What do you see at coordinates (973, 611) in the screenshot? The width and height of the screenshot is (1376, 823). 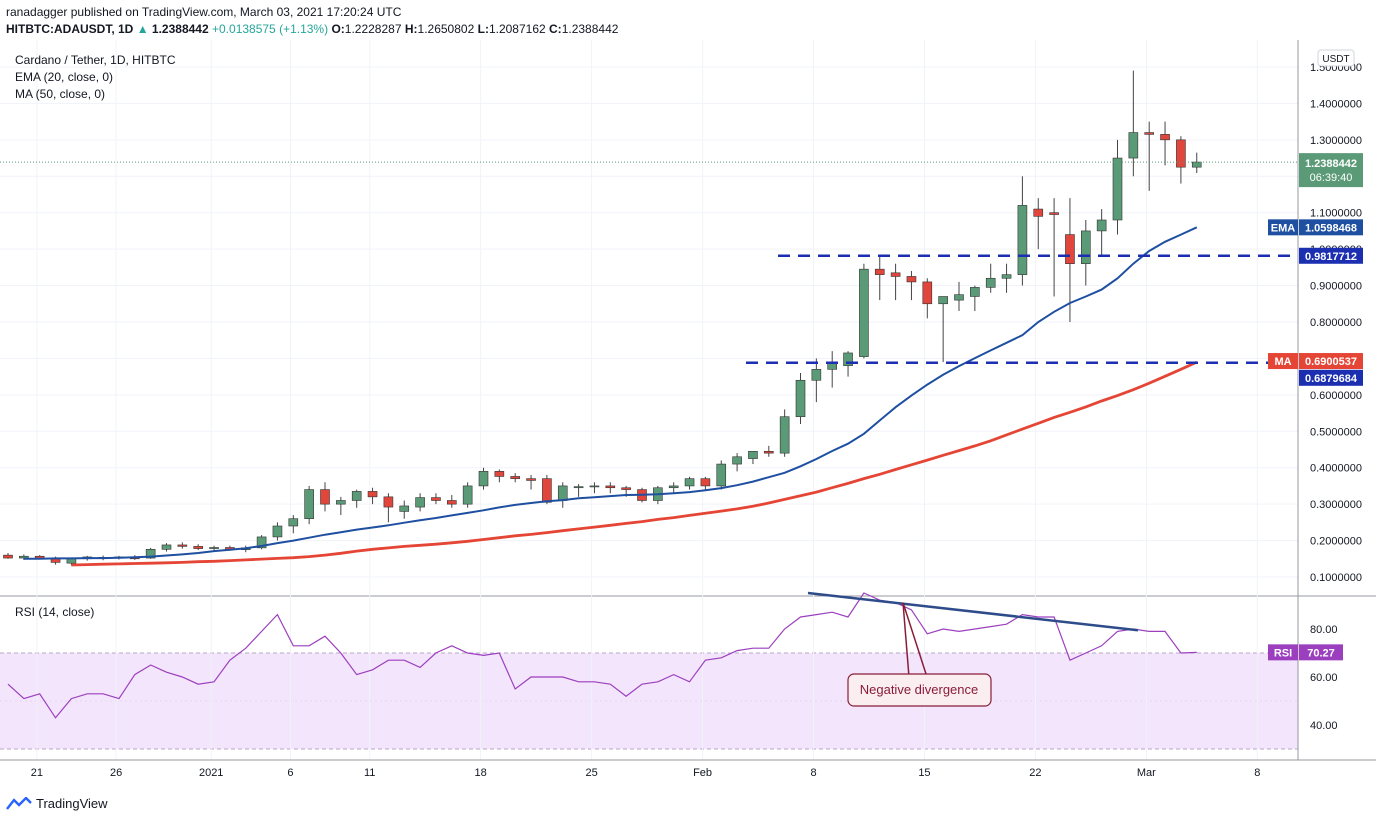 I see `divergence-trendline` at bounding box center [973, 611].